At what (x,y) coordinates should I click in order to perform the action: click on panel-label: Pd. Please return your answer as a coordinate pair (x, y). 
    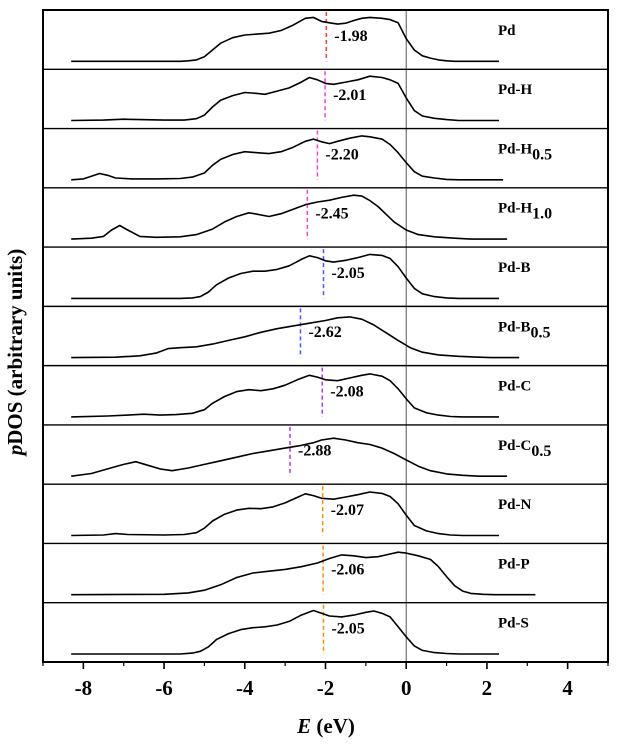
    Looking at the image, I should click on (507, 31).